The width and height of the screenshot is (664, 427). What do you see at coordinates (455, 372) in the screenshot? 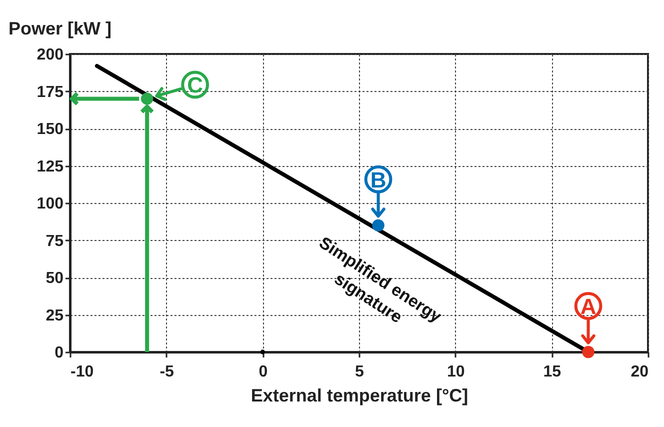
I see `x-tick-label: 10` at bounding box center [455, 372].